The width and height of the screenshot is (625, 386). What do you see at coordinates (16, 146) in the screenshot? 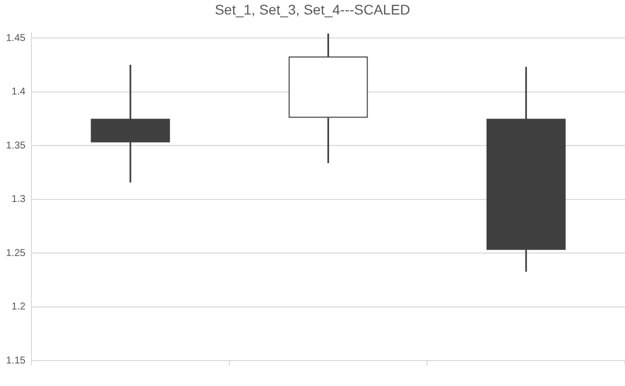
I see `y-tick-label: 1.35` at bounding box center [16, 146].